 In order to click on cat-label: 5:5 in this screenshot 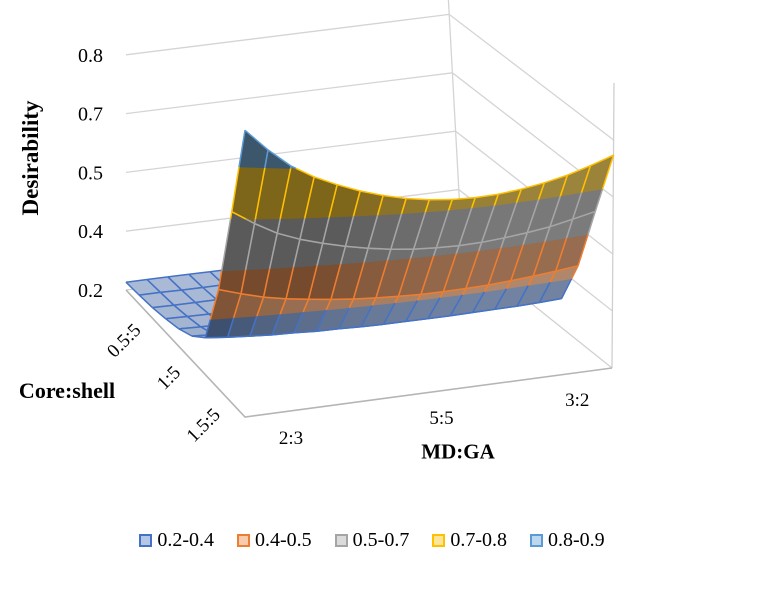, I will do `click(441, 418)`.